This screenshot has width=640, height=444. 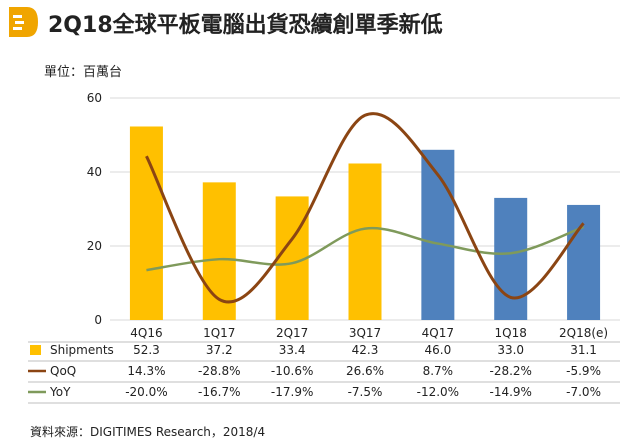 What do you see at coordinates (146, 350) in the screenshot?
I see `table-cell: 52.3` at bounding box center [146, 350].